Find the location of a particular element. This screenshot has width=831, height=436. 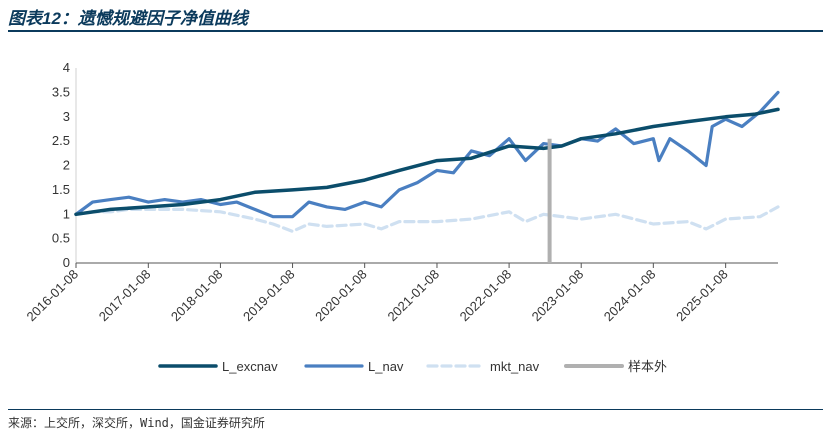

legend-label: L_nav is located at coordinates (386, 366).